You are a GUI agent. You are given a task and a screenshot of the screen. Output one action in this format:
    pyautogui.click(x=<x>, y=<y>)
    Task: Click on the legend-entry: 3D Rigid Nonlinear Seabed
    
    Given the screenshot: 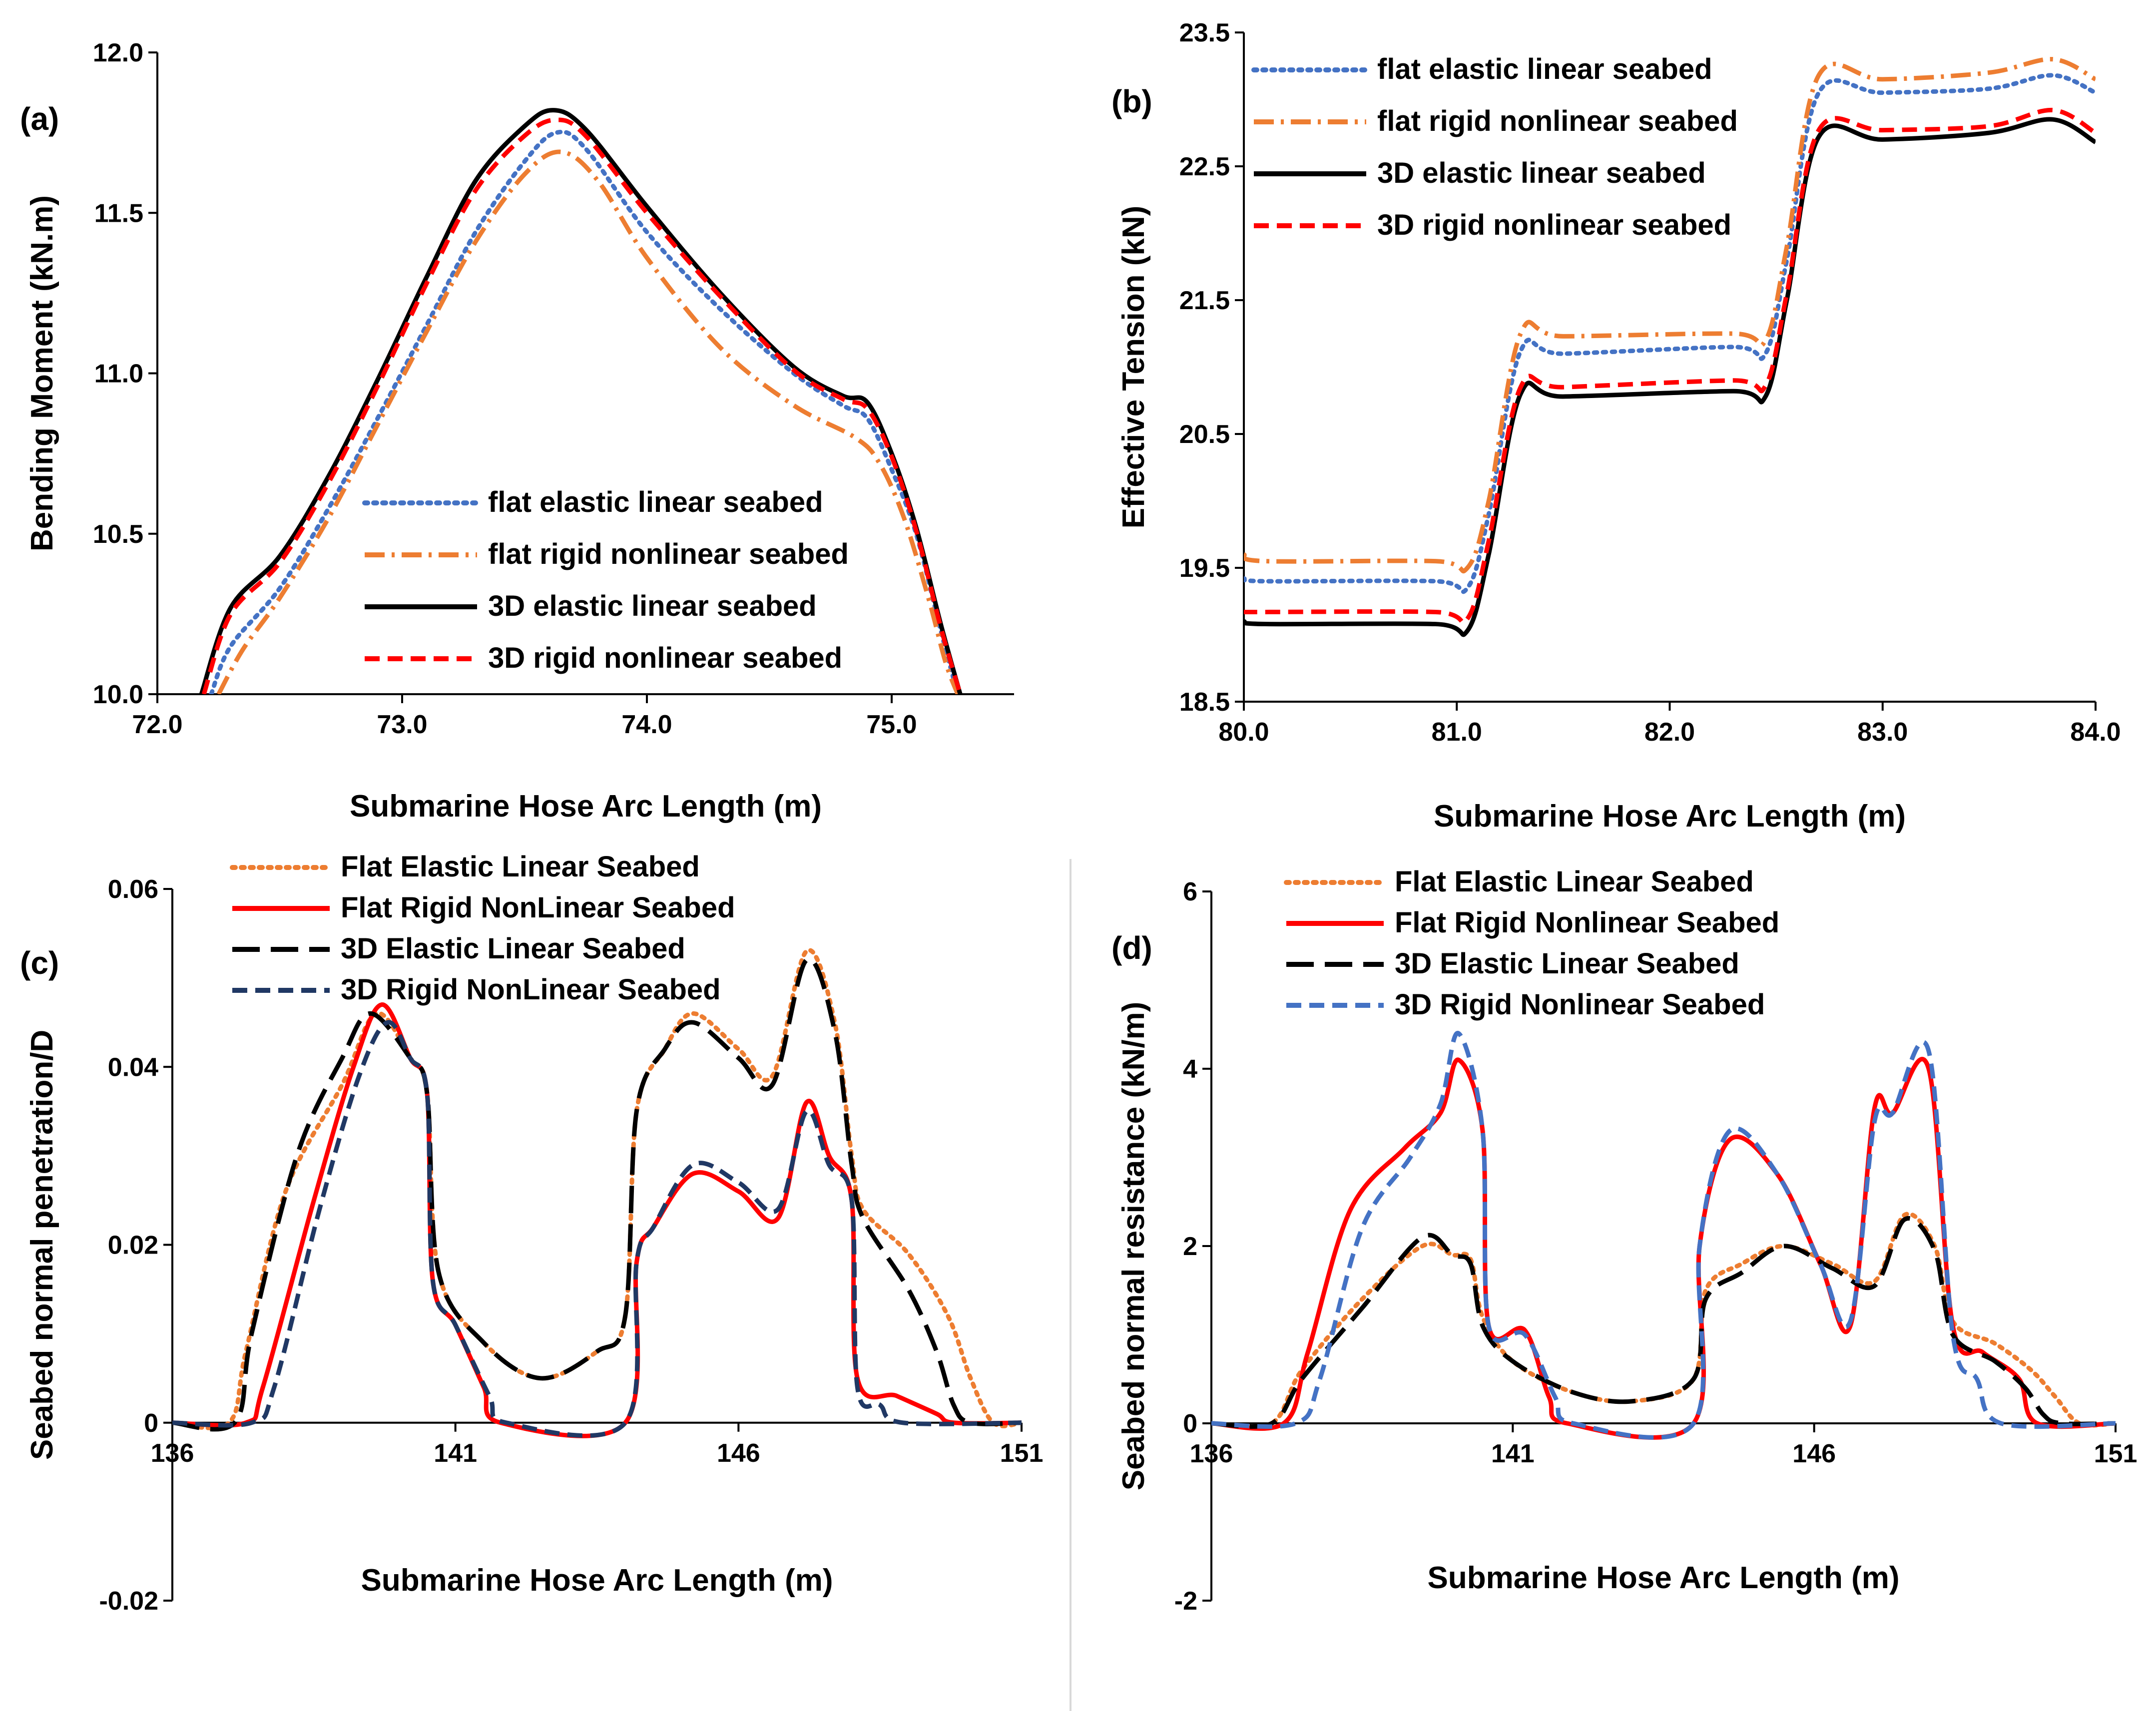 What is the action you would take?
    pyautogui.click(x=1580, y=1005)
    